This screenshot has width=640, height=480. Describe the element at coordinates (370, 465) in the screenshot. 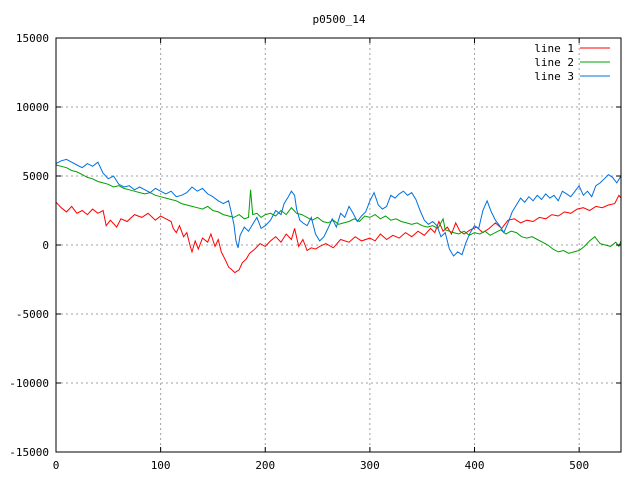

I see `x-tick-label: 300` at that location.